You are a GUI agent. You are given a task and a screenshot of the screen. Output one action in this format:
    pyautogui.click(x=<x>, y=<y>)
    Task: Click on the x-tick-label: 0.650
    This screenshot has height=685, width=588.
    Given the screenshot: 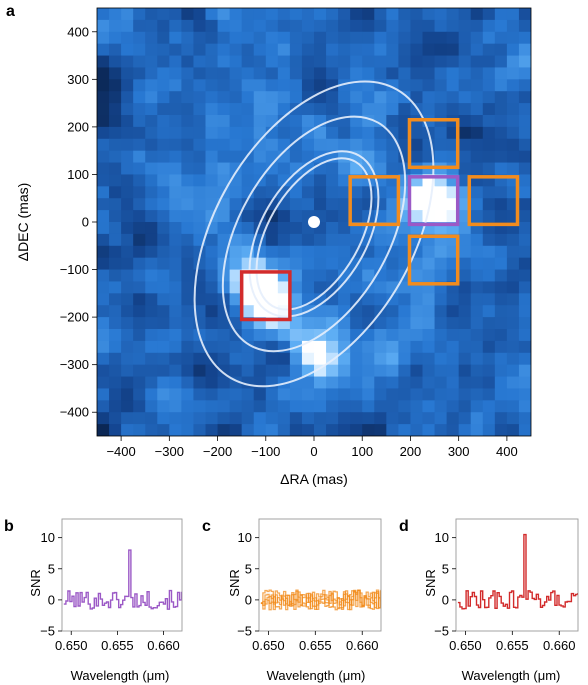 What is the action you would take?
    pyautogui.click(x=465, y=645)
    